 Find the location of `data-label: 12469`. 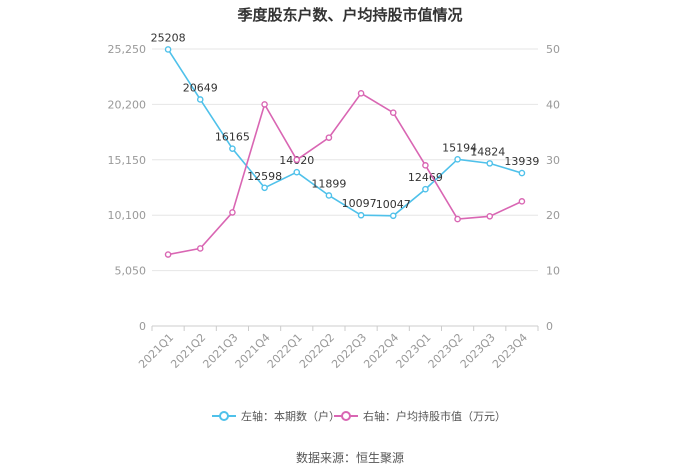

data-label: 12469 is located at coordinates (425, 177).